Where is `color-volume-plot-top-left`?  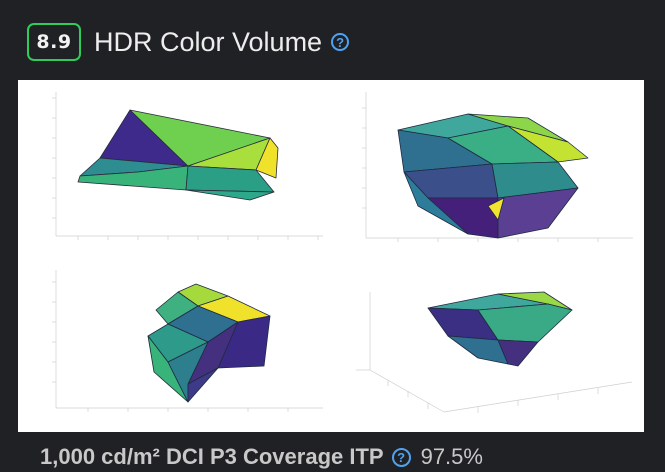 color-volume-plot-top-left is located at coordinates (187, 166).